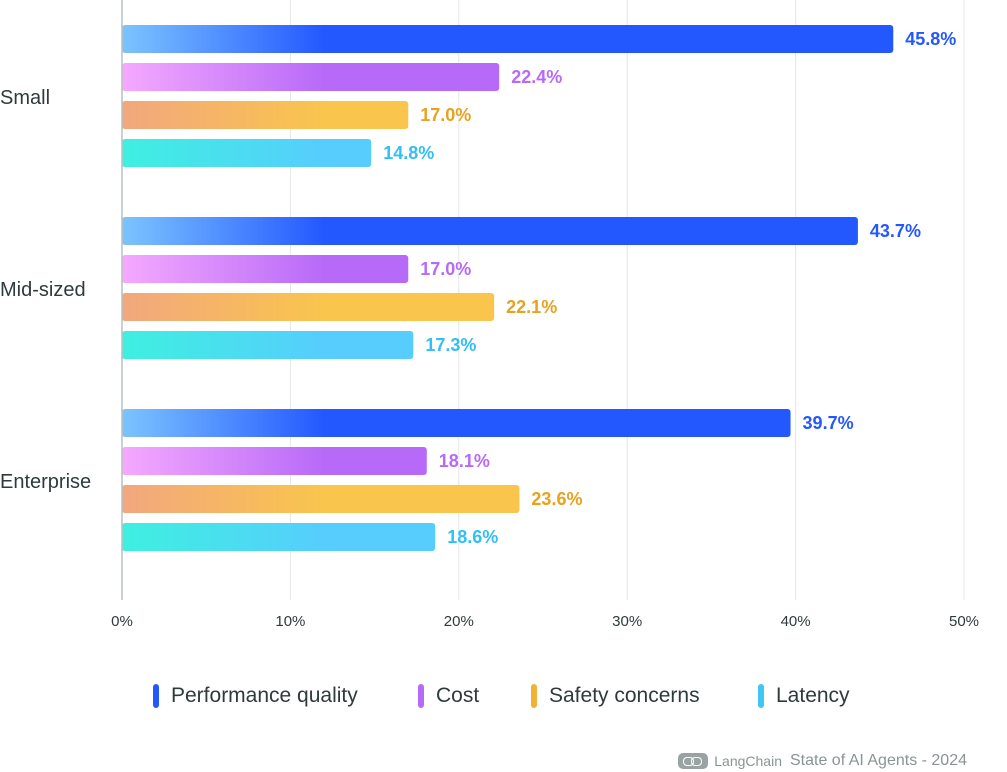  What do you see at coordinates (534, 696) in the screenshot?
I see `legend-swatch-safety-concerns` at bounding box center [534, 696].